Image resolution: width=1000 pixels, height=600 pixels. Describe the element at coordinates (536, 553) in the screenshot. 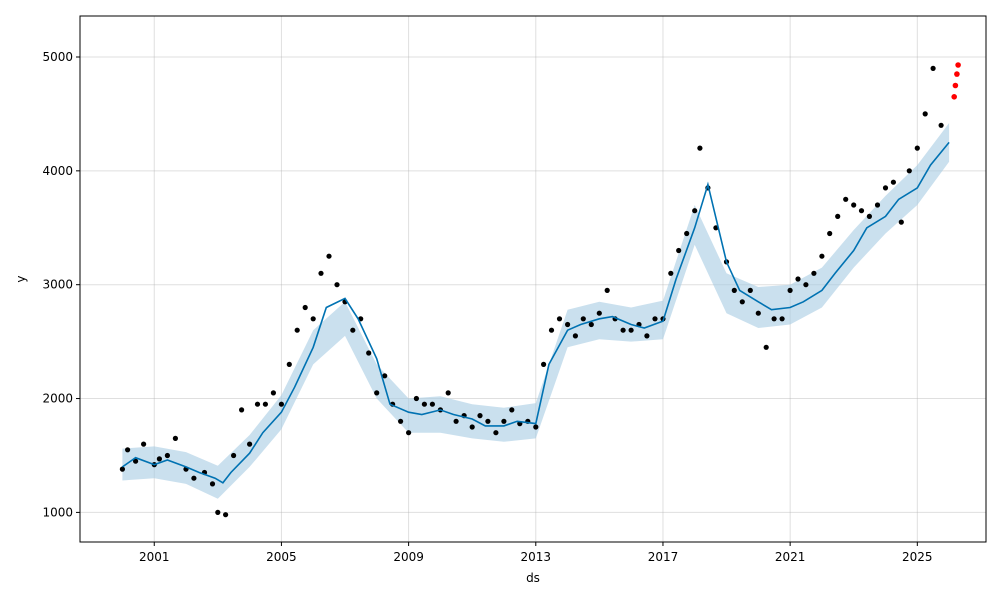

I see `x-axis-ticks: 2001 2005 2009 2013 2017 2021 2025` at that location.